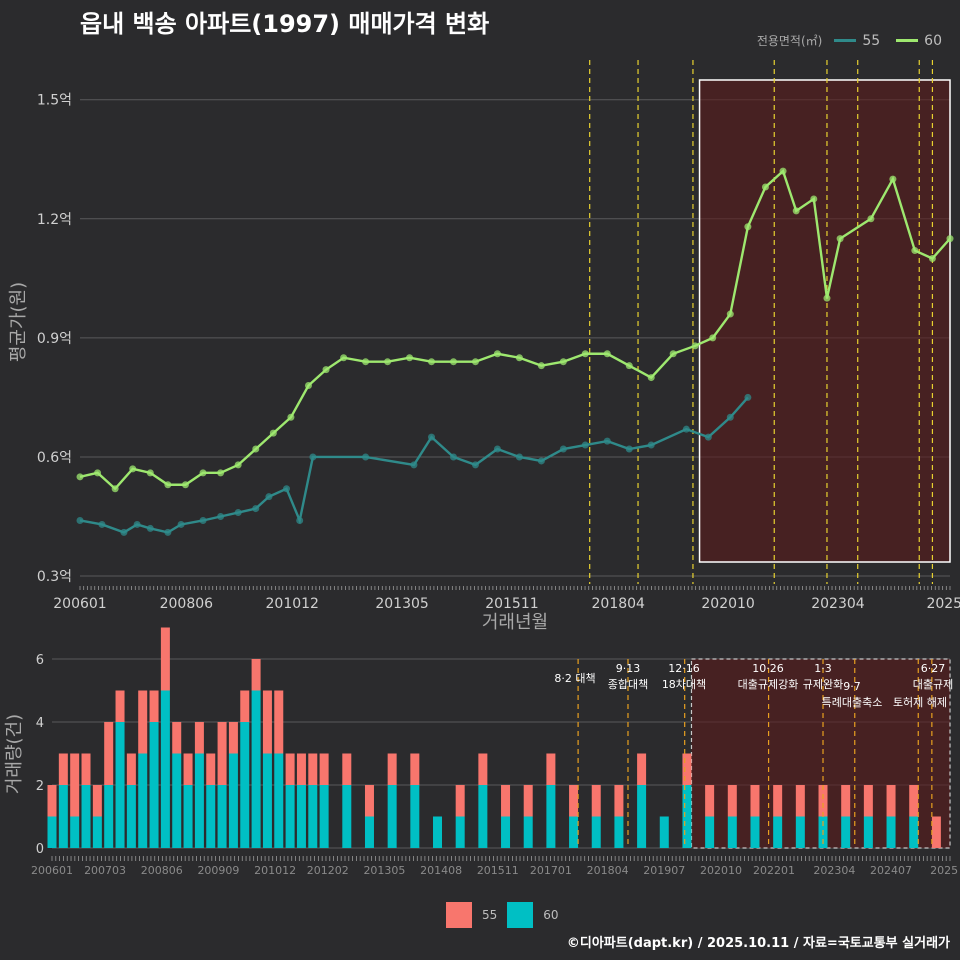  What do you see at coordinates (292, 604) in the screenshot?
I see `x-tick-label: 201012` at bounding box center [292, 604].